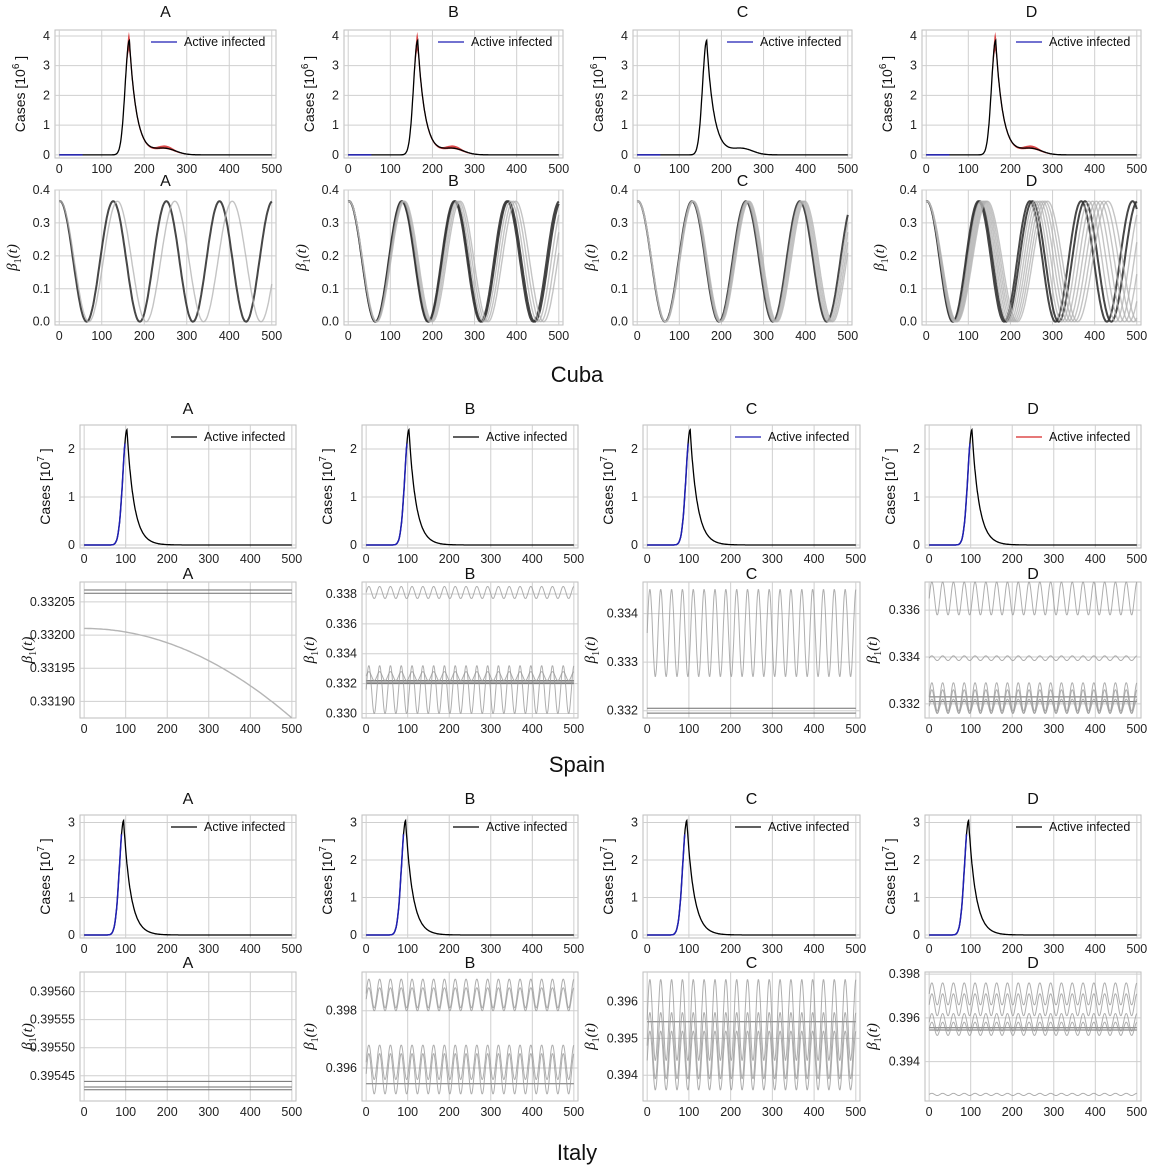 The height and width of the screenshot is (1173, 1153). What do you see at coordinates (577, 1152) in the screenshot?
I see `country-label-italy: Italy` at bounding box center [577, 1152].